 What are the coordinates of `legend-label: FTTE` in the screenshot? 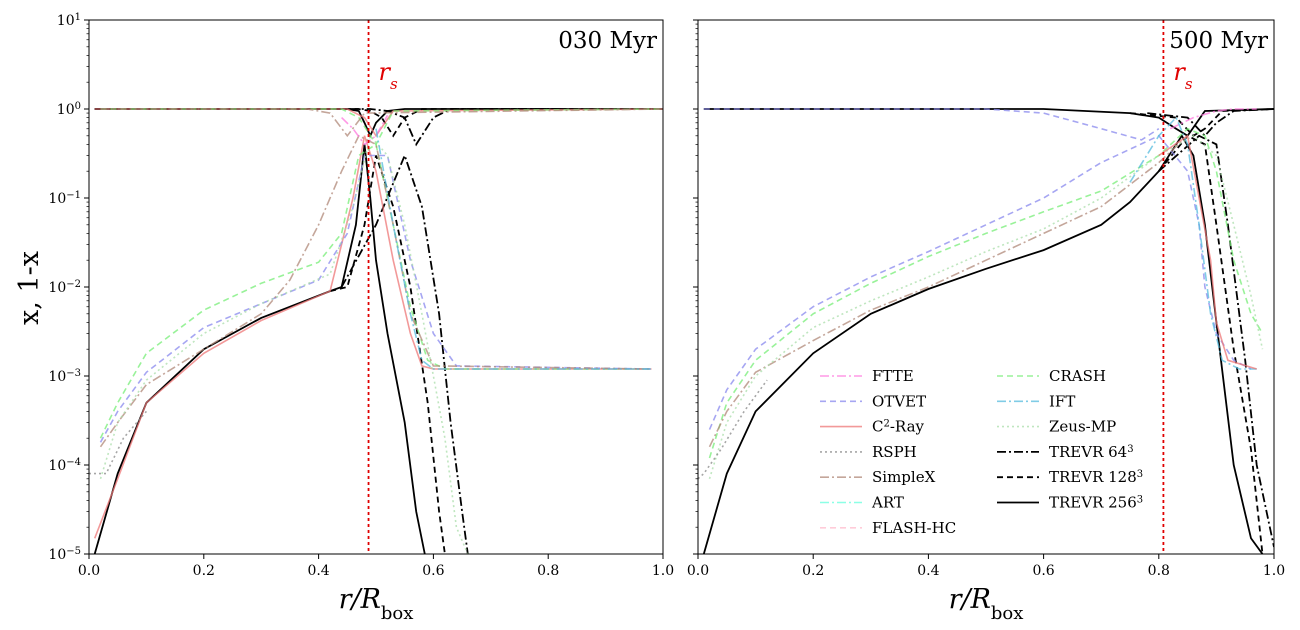 It's located at (893, 376).